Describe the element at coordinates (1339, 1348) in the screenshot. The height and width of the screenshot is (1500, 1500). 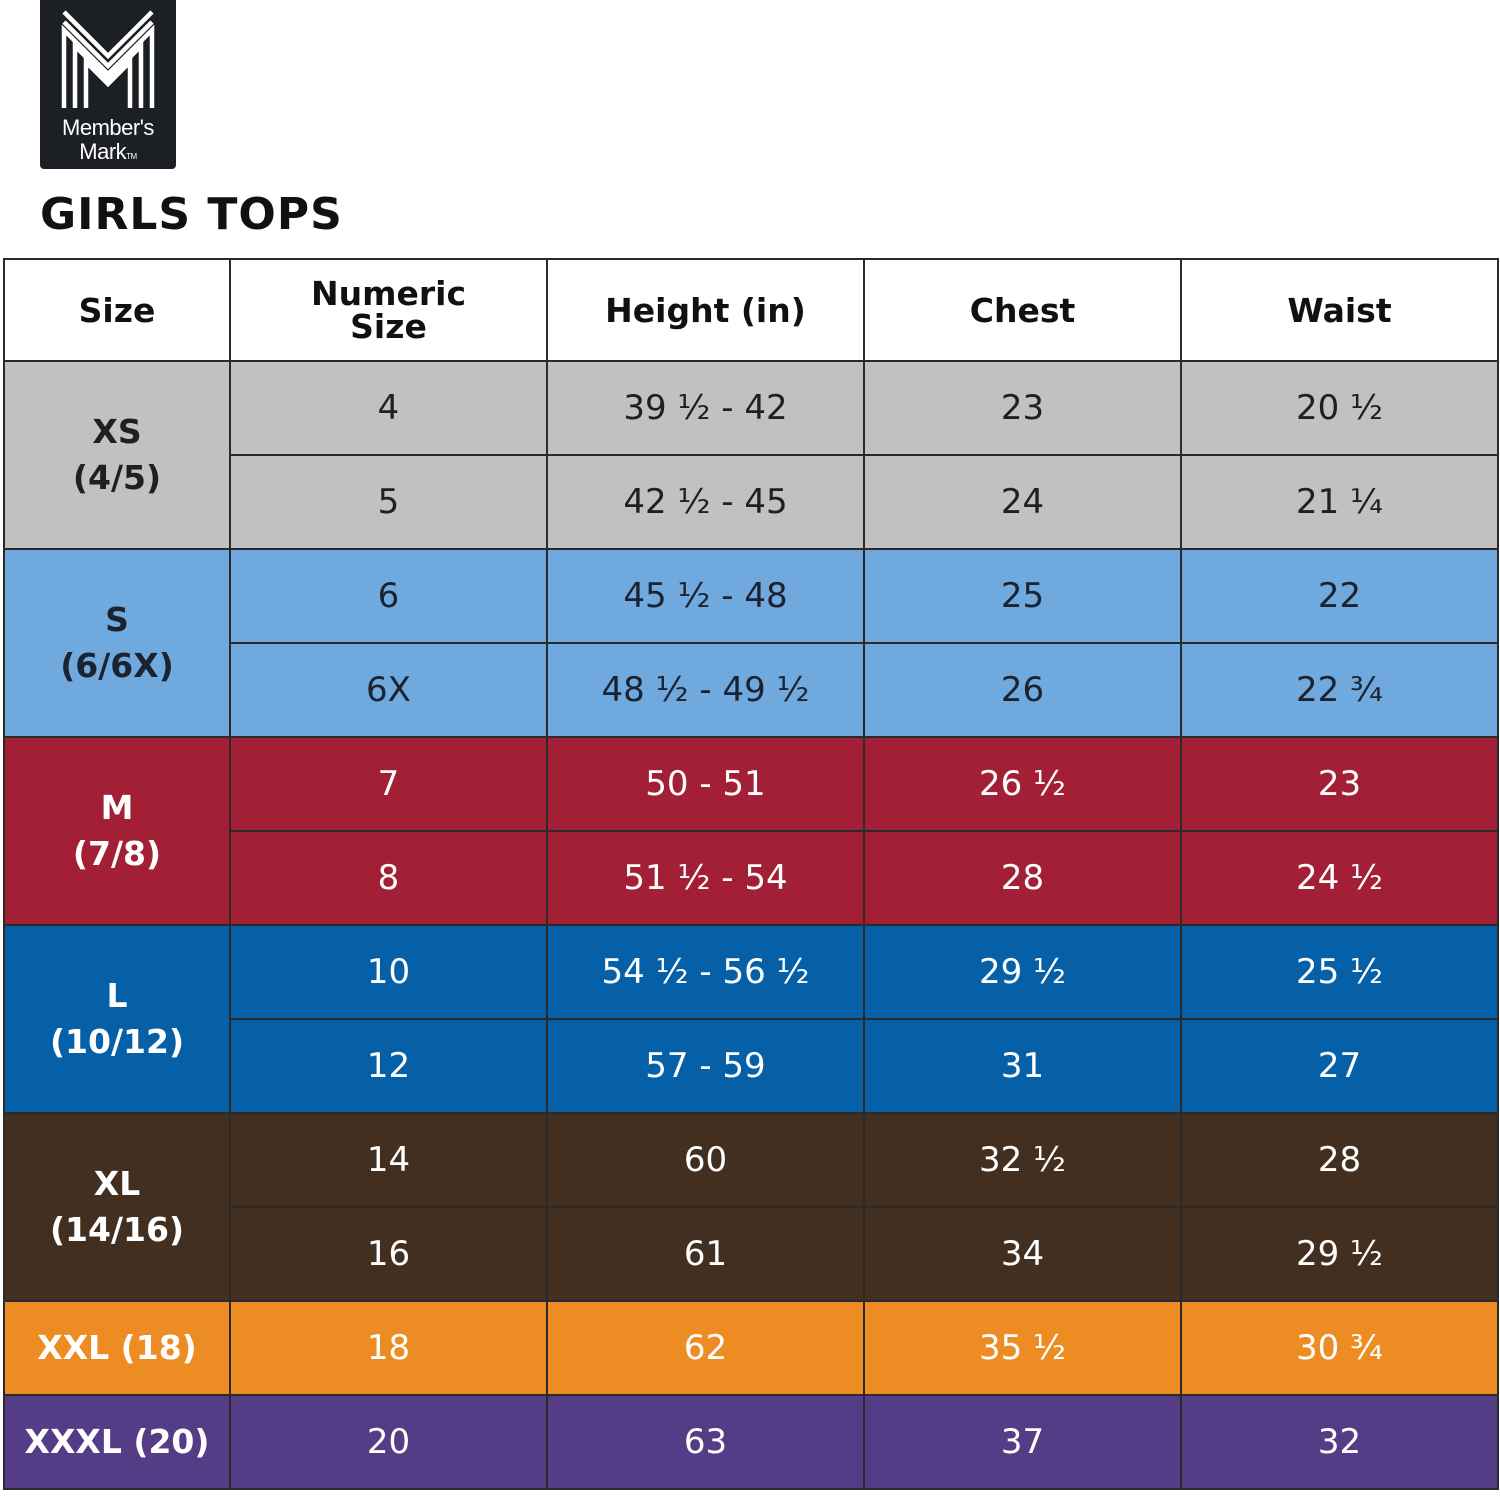
I see `waist-cell: 30 ¾` at that location.